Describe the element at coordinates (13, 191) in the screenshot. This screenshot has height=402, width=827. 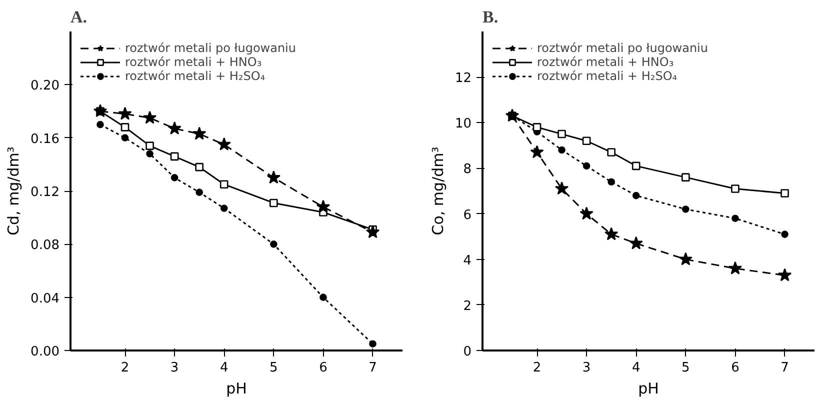
I see `y-axis-title: Cd, mg/dm³` at that location.